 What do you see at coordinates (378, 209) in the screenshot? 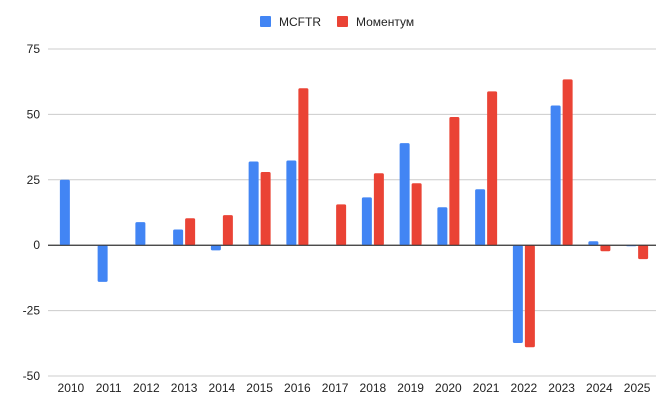
I see `bar-momentum-2018` at bounding box center [378, 209].